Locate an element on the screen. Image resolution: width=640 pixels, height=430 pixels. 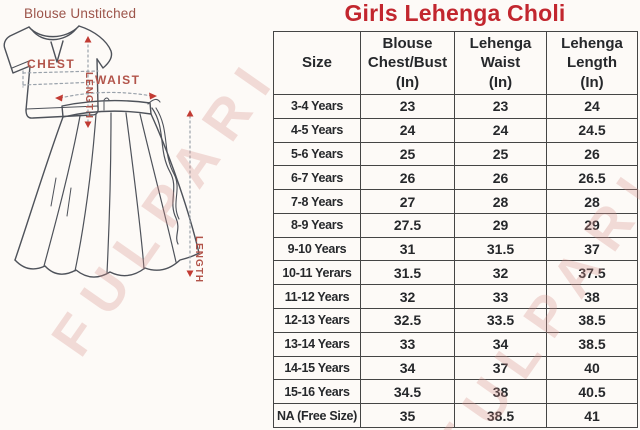
value-cell: 41 is located at coordinates (592, 415).